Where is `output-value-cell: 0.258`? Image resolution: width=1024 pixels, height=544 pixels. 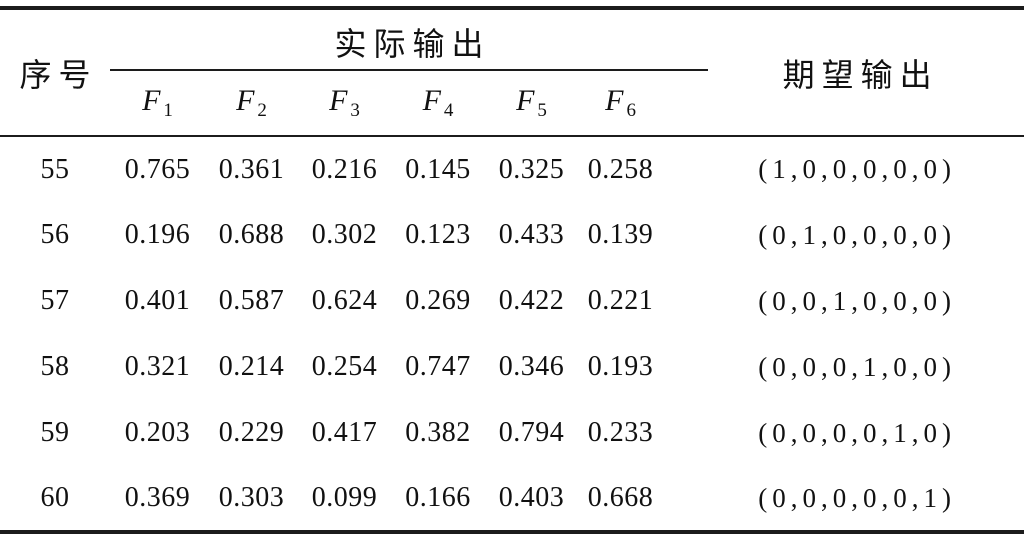
output-value-cell: 0.258 is located at coordinates (620, 169).